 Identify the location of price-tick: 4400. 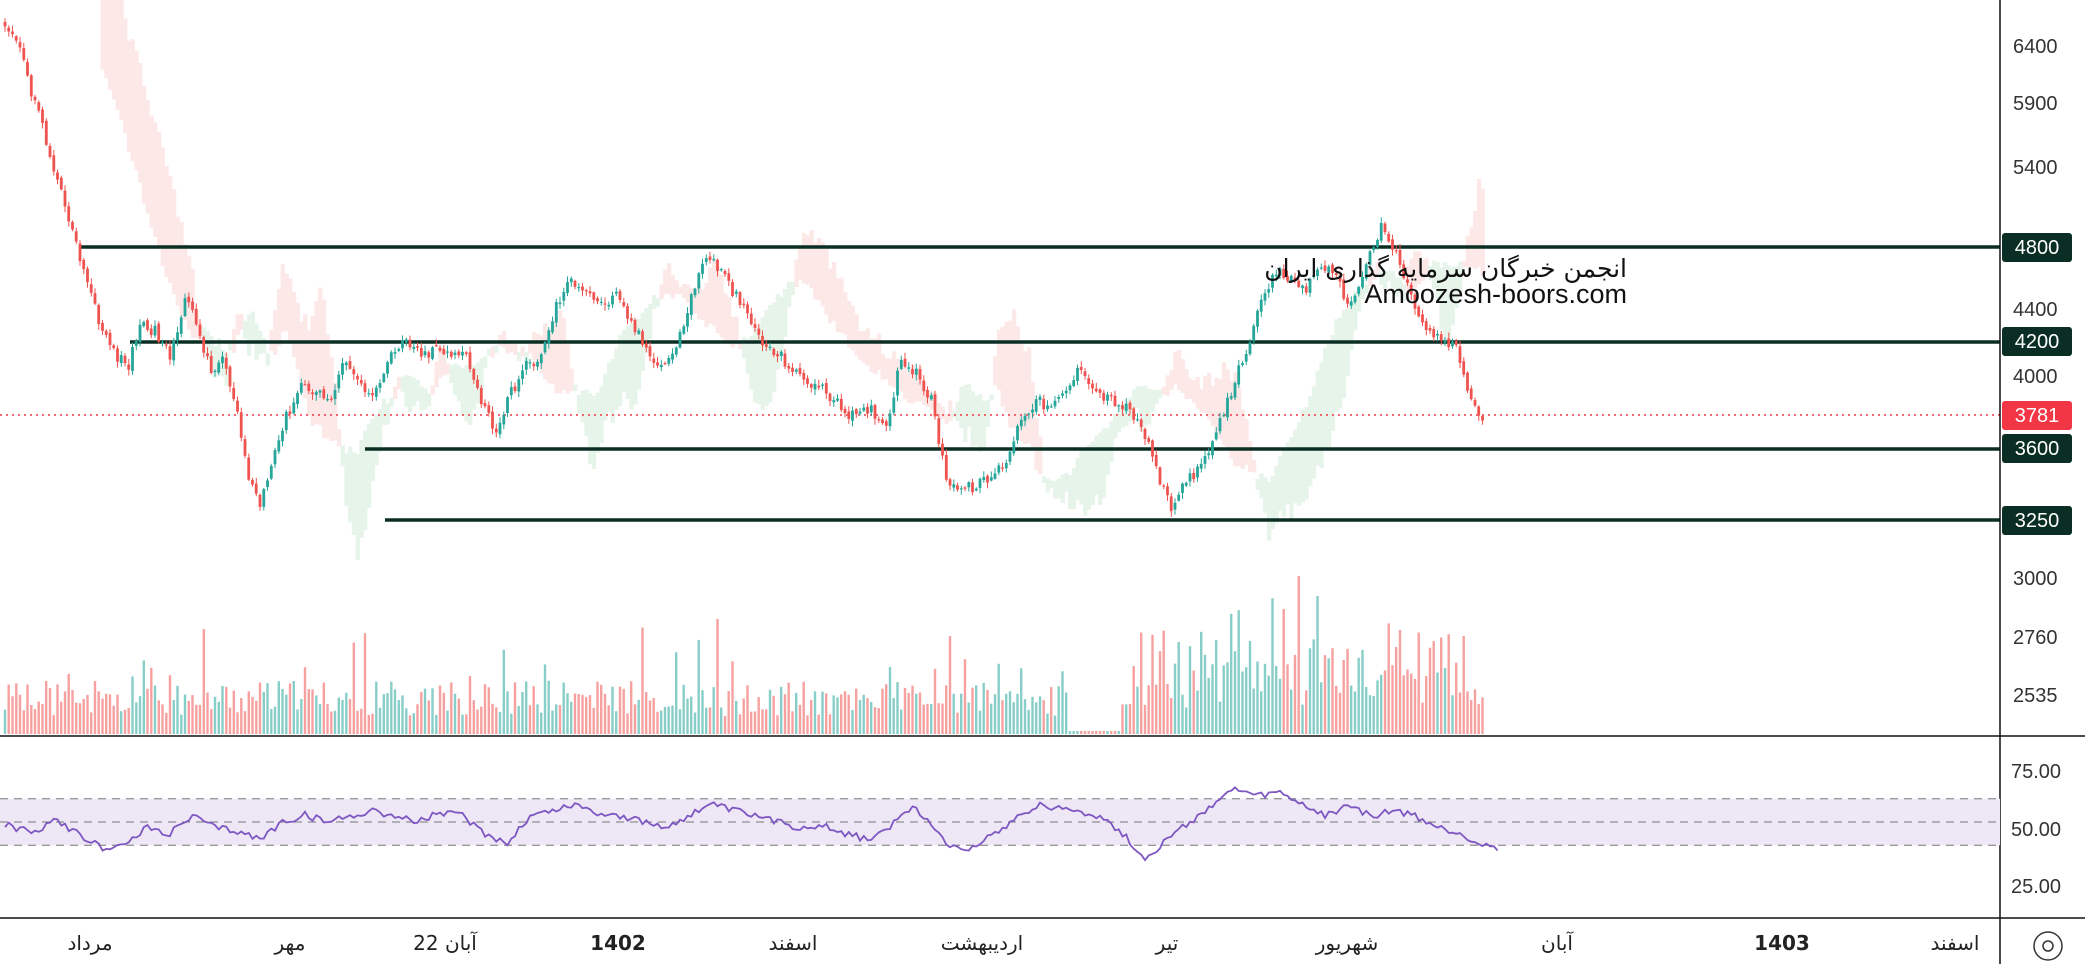
(2035, 310).